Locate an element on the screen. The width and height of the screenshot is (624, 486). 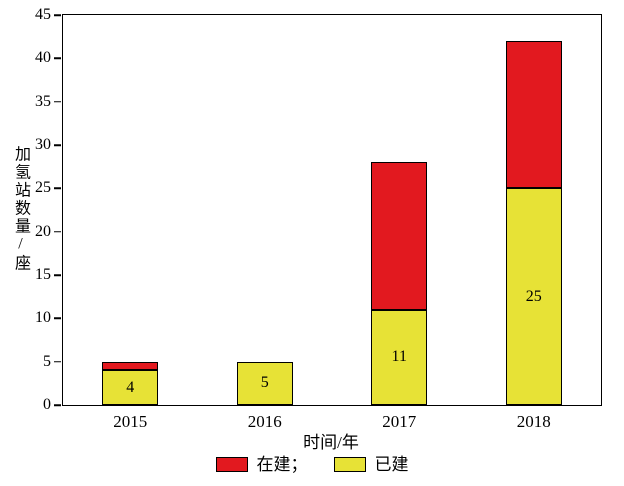
legend-item: 在建； is located at coordinates (261, 464).